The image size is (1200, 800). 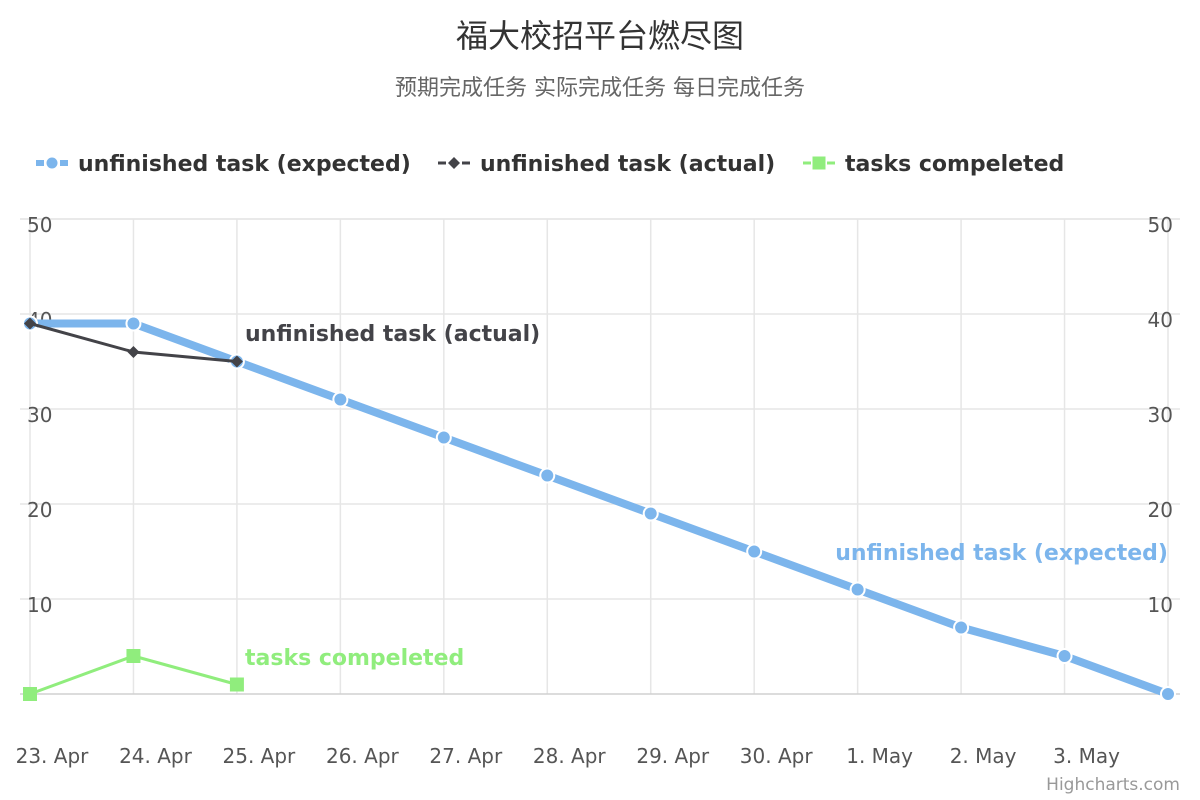 I want to click on x-tick-label: 26. Apr, so click(x=363, y=756).